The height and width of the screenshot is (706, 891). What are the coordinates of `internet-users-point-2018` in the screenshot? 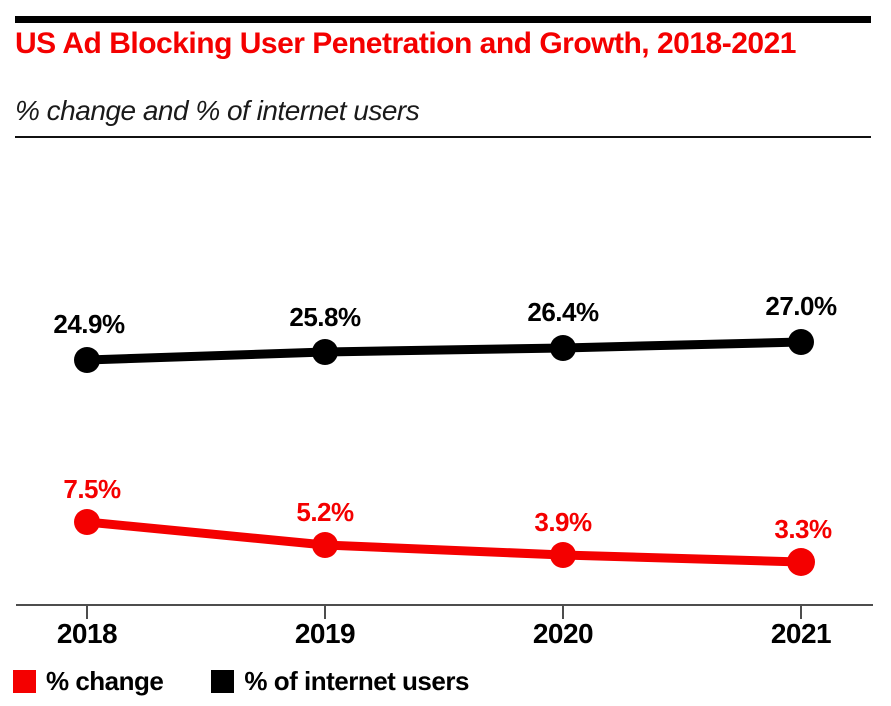 It's located at (87, 360).